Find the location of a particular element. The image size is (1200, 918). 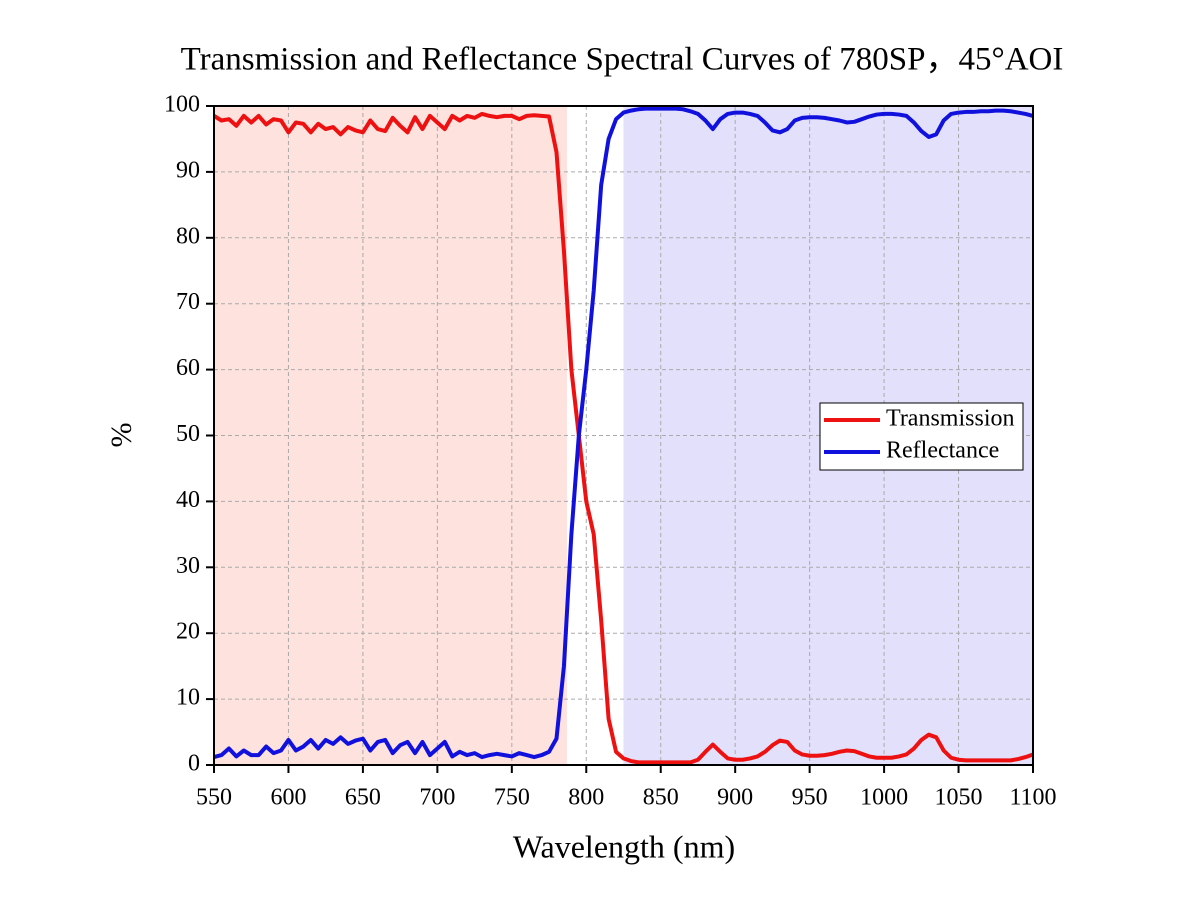

y-tick-label: 0 is located at coordinates (194, 764).